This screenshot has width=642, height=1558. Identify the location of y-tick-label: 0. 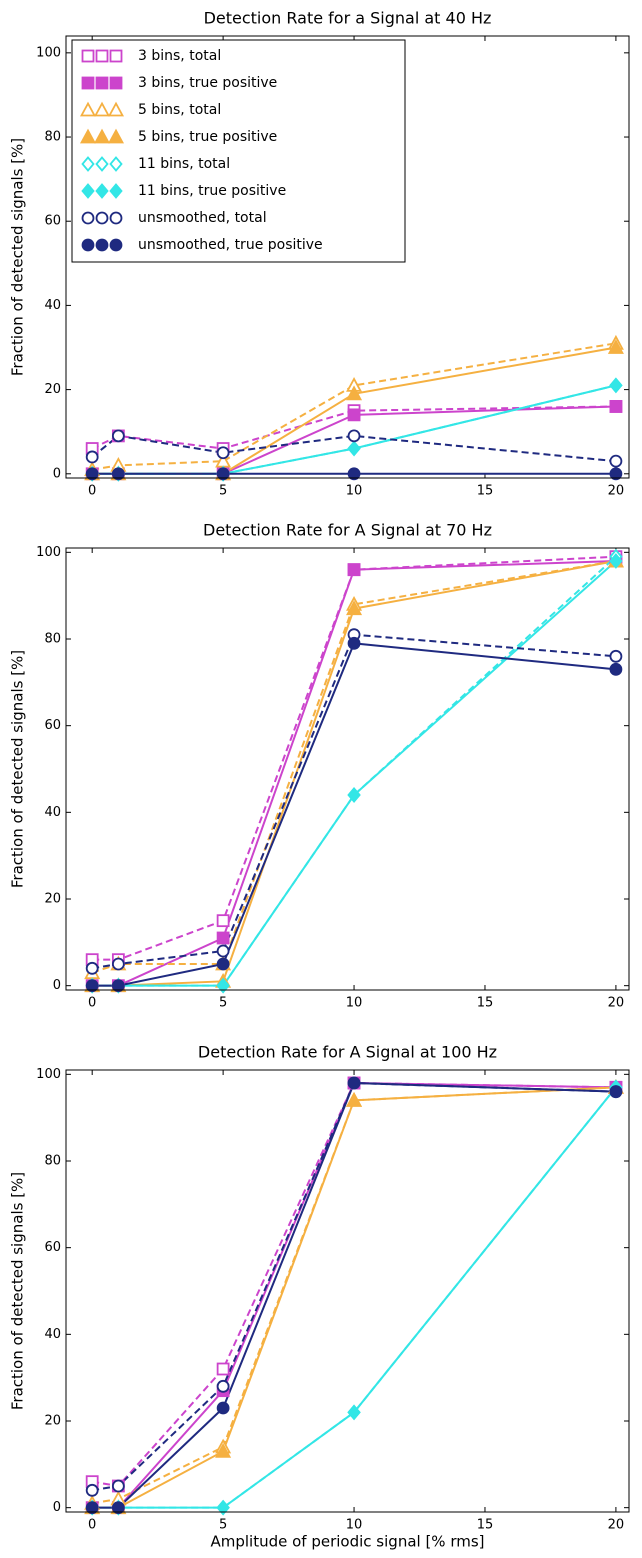
(57, 473).